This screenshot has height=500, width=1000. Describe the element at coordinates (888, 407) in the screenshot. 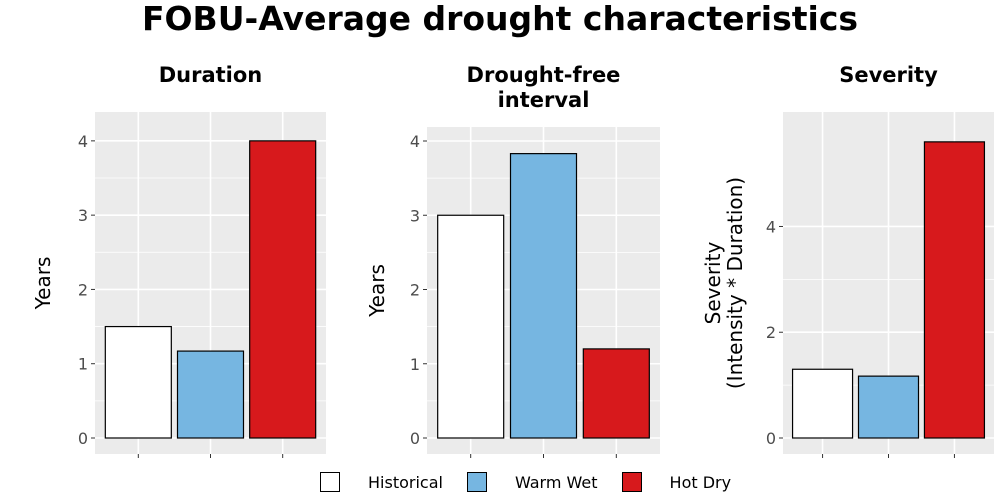

I see `bar-severity-warm-wet` at that location.